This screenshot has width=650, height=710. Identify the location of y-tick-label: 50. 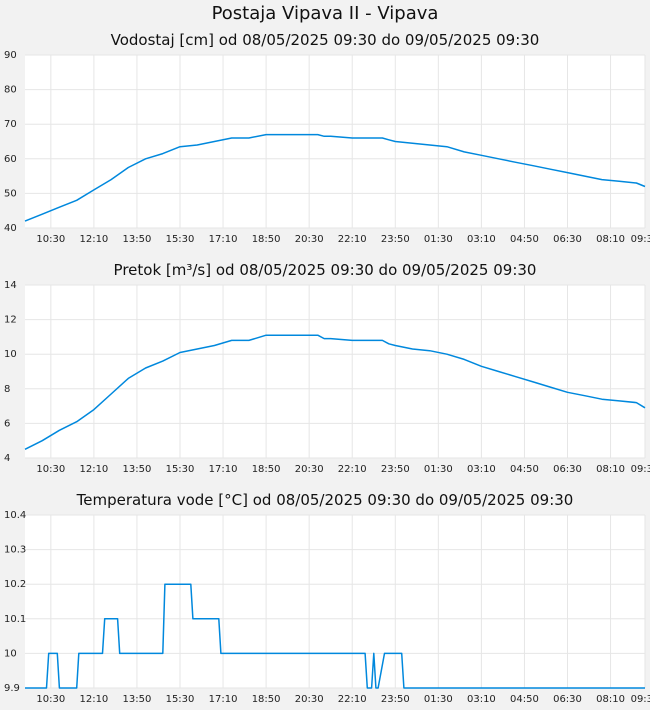
(10, 193).